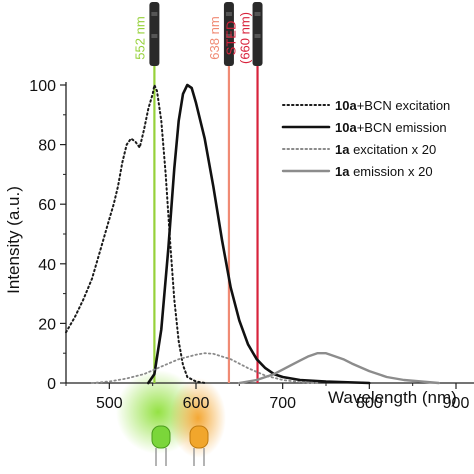 The image size is (474, 474). I want to click on laser-label: STED, so click(231, 38).